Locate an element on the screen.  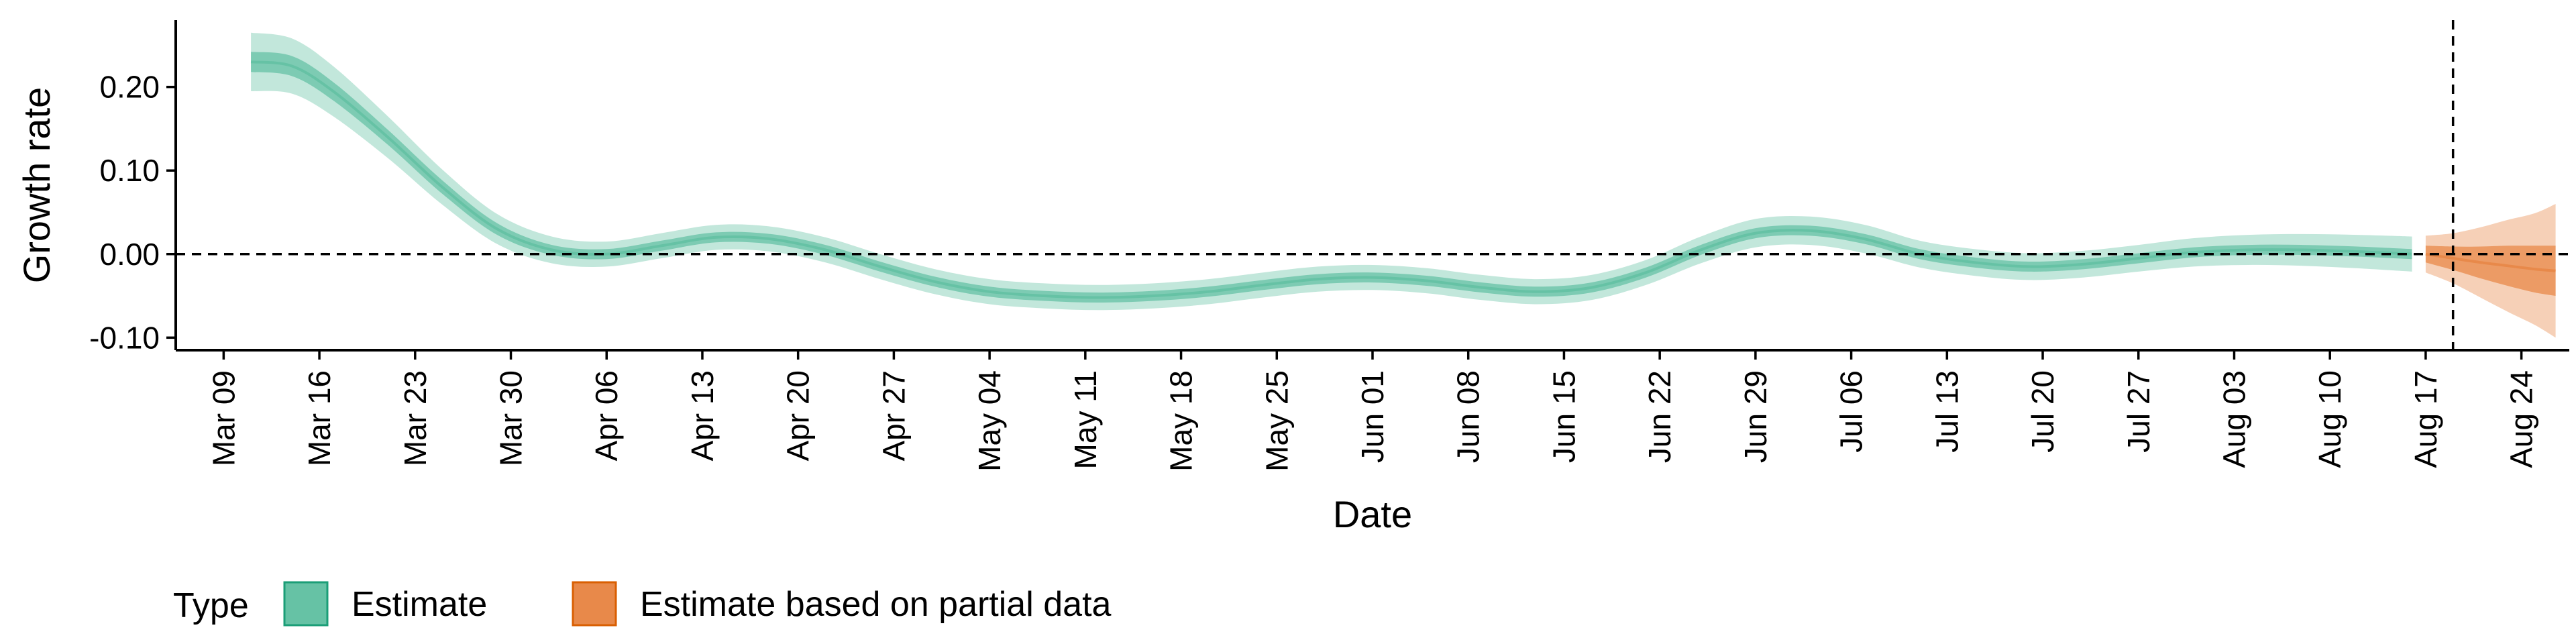
x-tick-label: May 04 is located at coordinates (989, 421).